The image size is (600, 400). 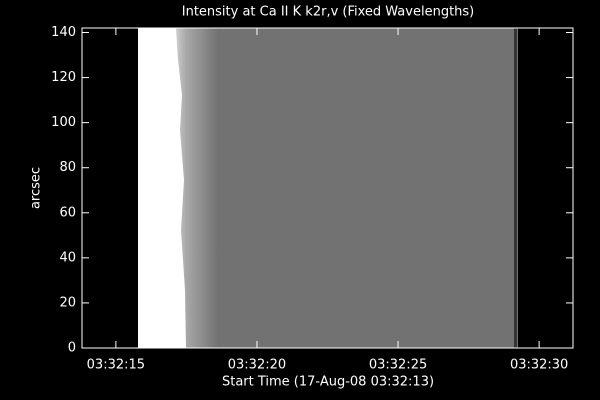 What do you see at coordinates (328, 382) in the screenshot?
I see `x-axis-label: Start Time (17-Aug-08 03:32:13)` at bounding box center [328, 382].